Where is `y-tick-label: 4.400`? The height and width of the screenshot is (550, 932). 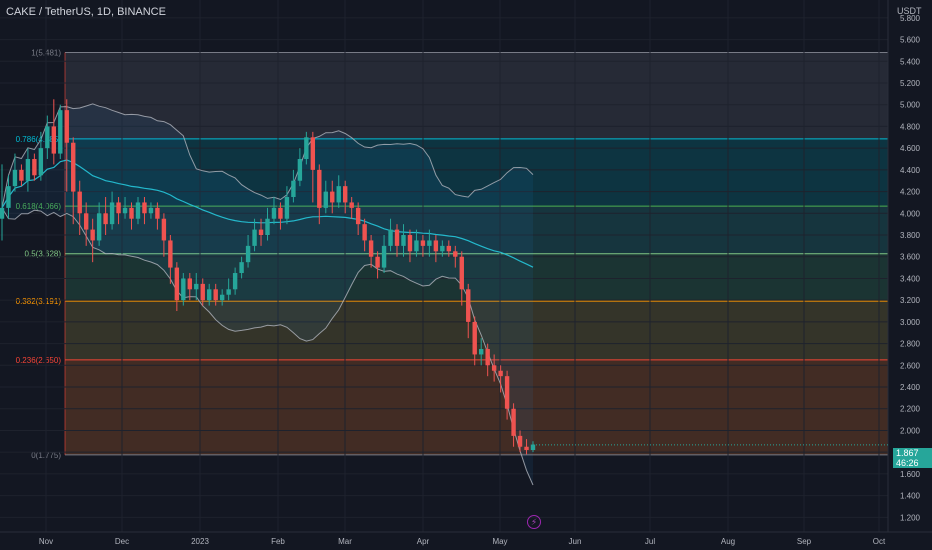
y-tick-label: 4.400 is located at coordinates (910, 170).